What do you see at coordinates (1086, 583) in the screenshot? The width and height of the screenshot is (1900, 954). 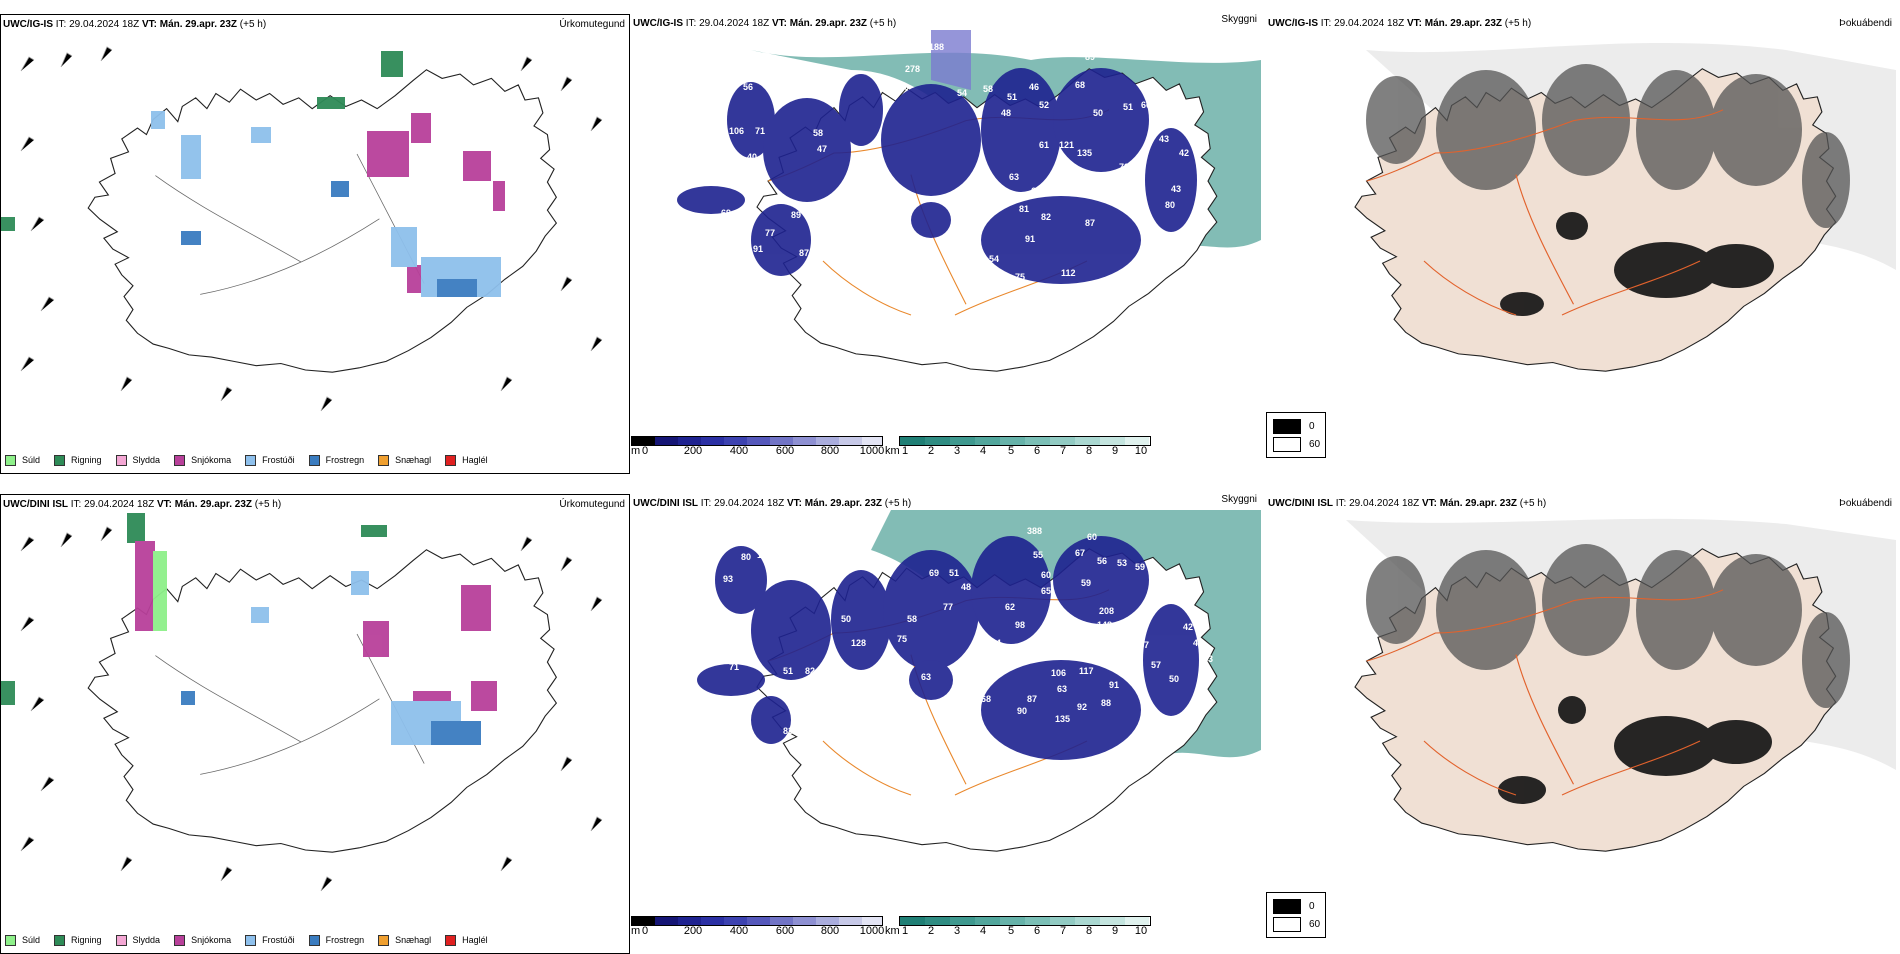 I see `svg-text: 59` at bounding box center [1086, 583].